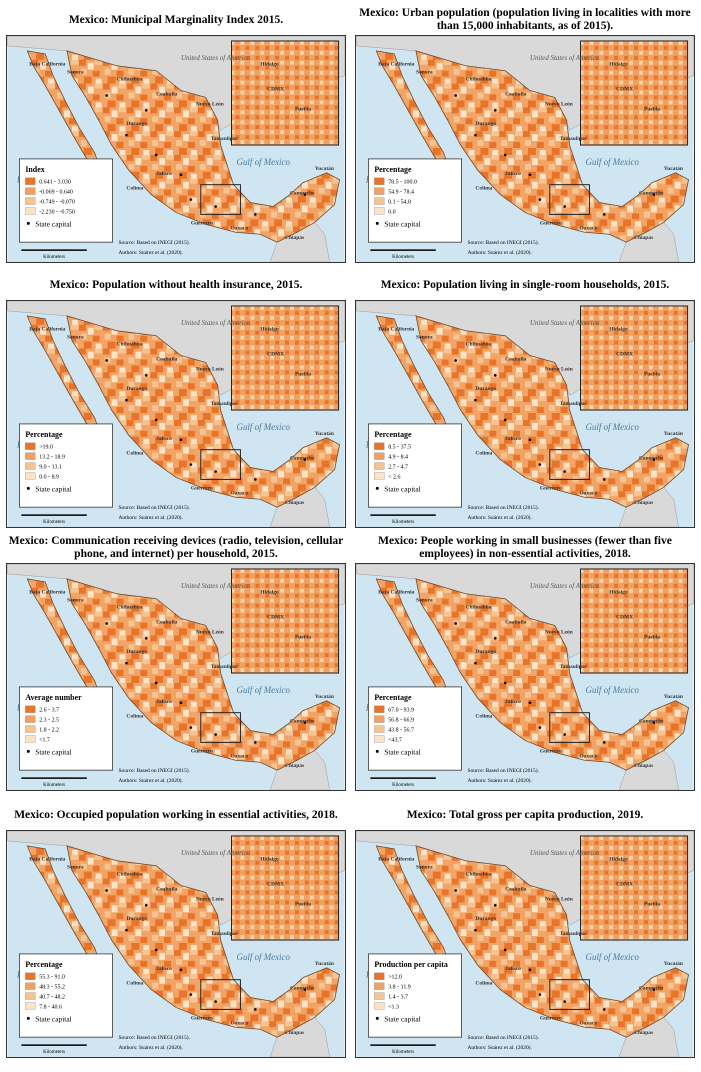 The width and height of the screenshot is (701, 1072). Describe the element at coordinates (399, 203) in the screenshot. I see `legend-item: 0.1 - 54.8` at that location.